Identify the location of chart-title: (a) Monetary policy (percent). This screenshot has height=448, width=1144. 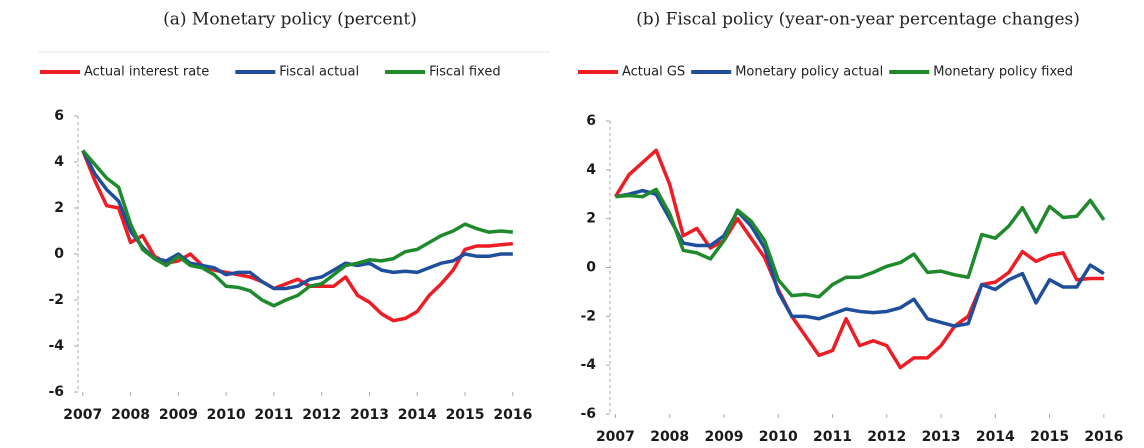
(290, 20).